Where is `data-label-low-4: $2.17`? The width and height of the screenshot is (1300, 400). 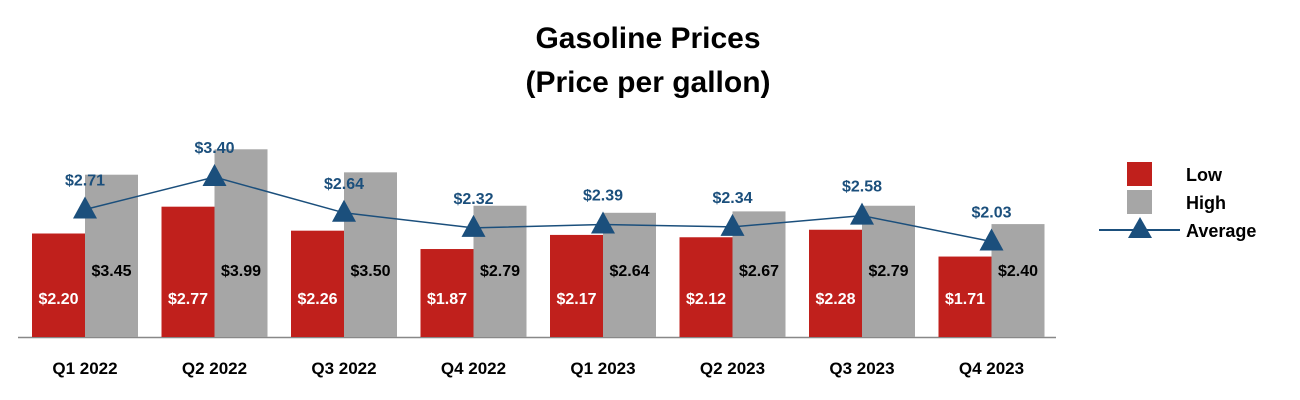 data-label-low-4: $2.17 is located at coordinates (576, 299).